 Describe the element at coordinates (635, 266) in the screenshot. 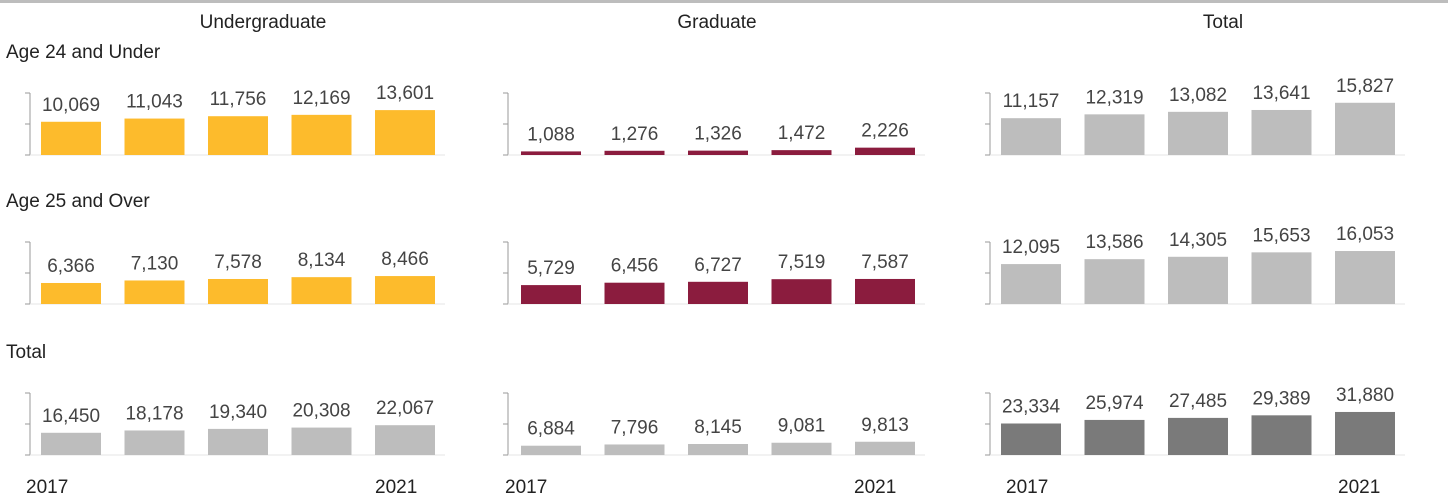

I see `data-label-2018: 6,456` at that location.